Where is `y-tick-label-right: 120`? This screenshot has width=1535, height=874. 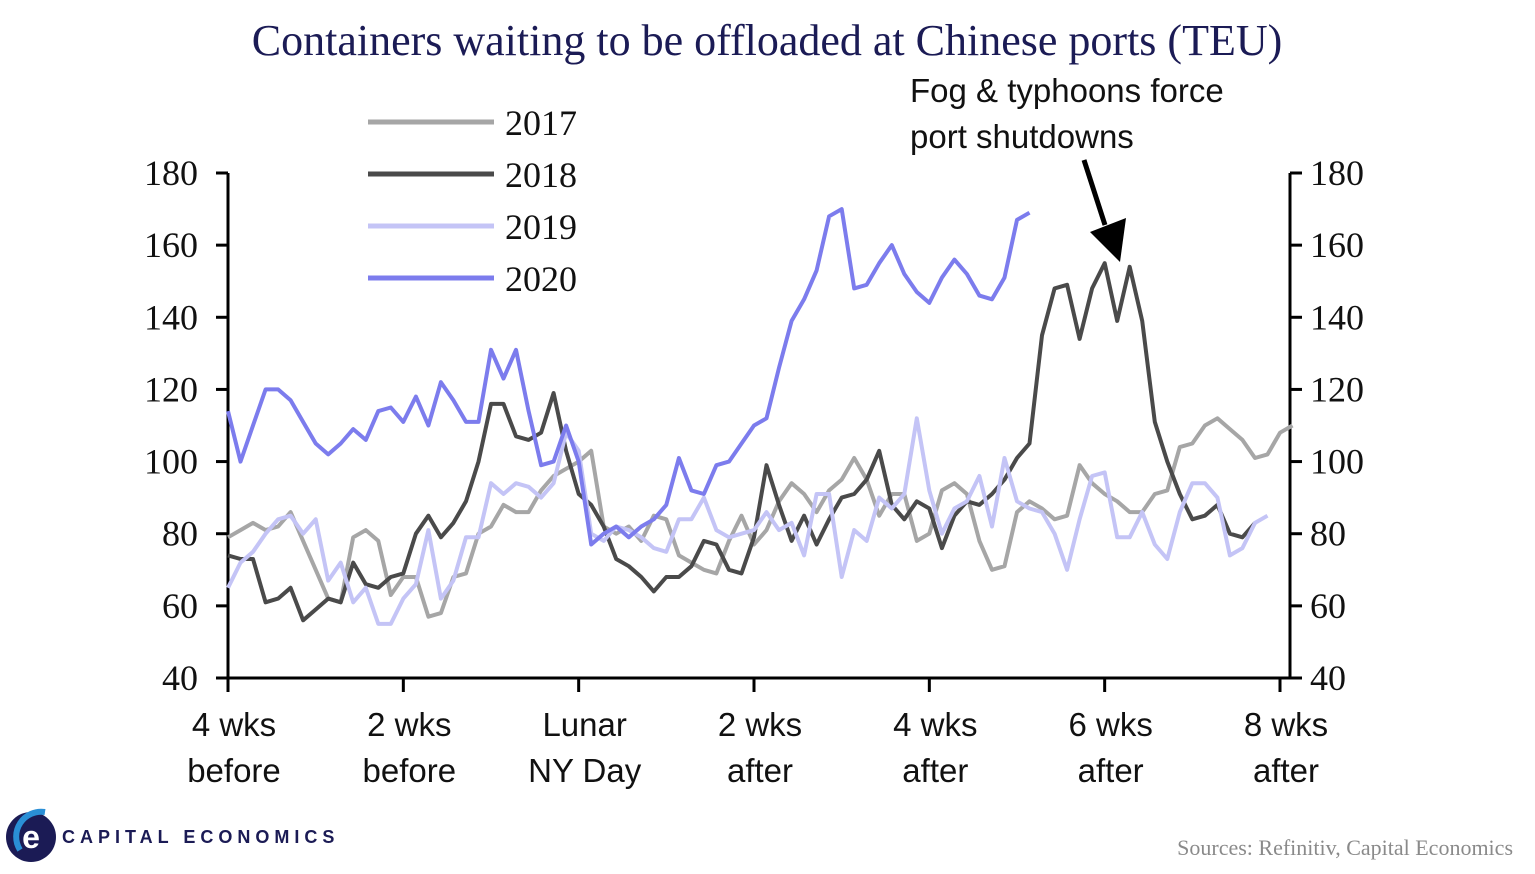
y-tick-label-right: 120 is located at coordinates (1337, 389).